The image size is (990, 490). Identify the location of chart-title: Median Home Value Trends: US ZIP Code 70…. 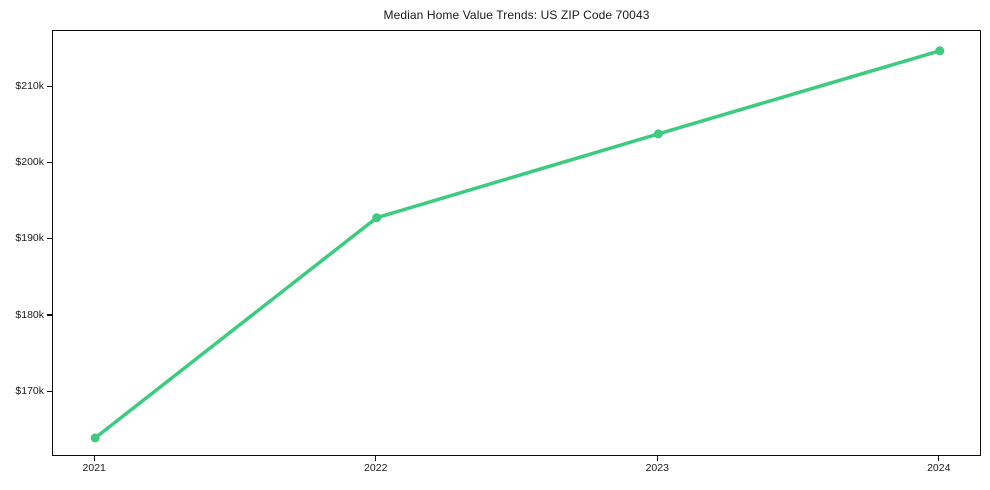
(516, 15).